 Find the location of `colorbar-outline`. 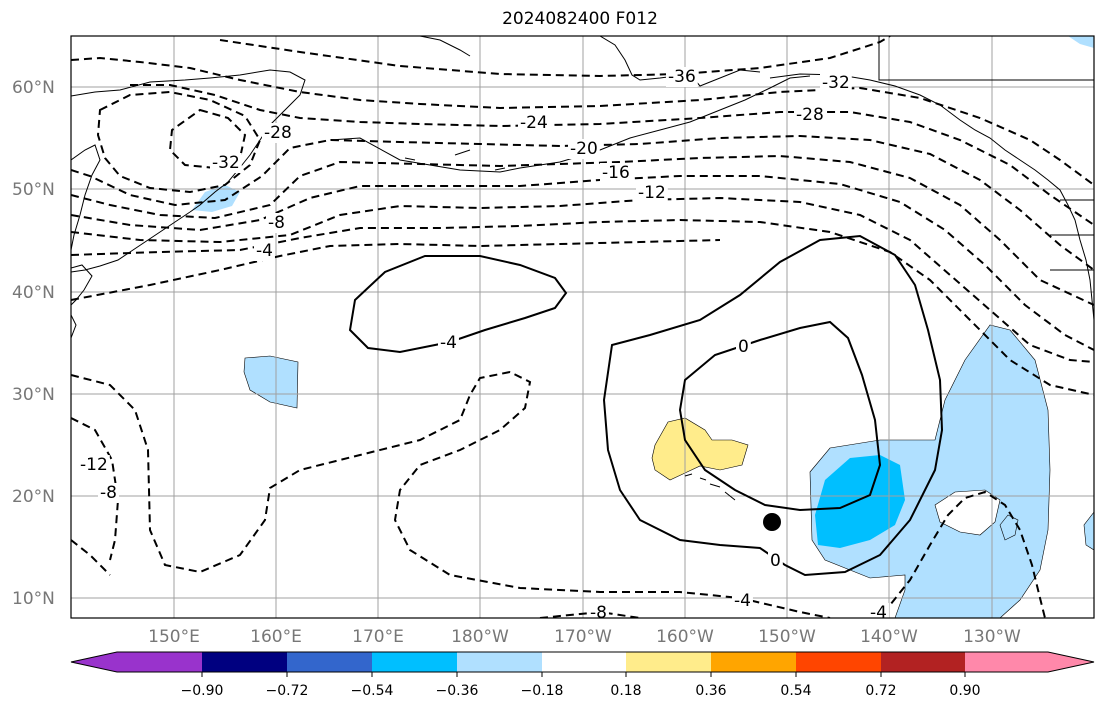

colorbar-outline is located at coordinates (582, 662).